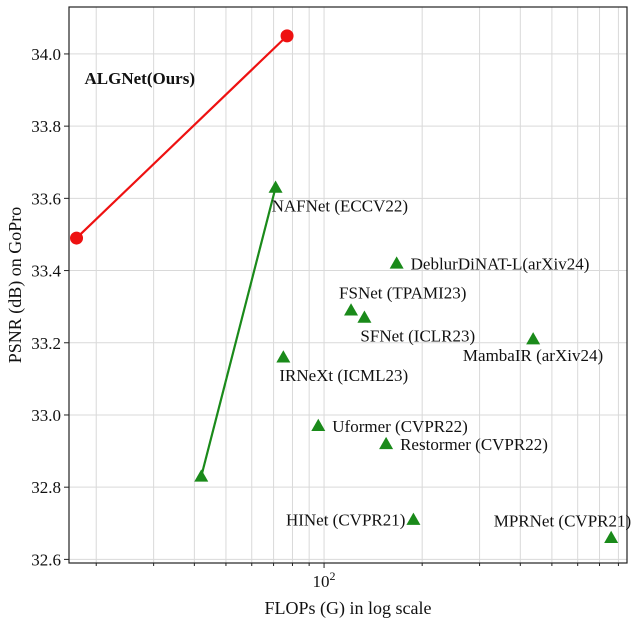 This screenshot has width=640, height=625. What do you see at coordinates (324, 580) in the screenshot?
I see `x-tick-label: 102` at bounding box center [324, 580].